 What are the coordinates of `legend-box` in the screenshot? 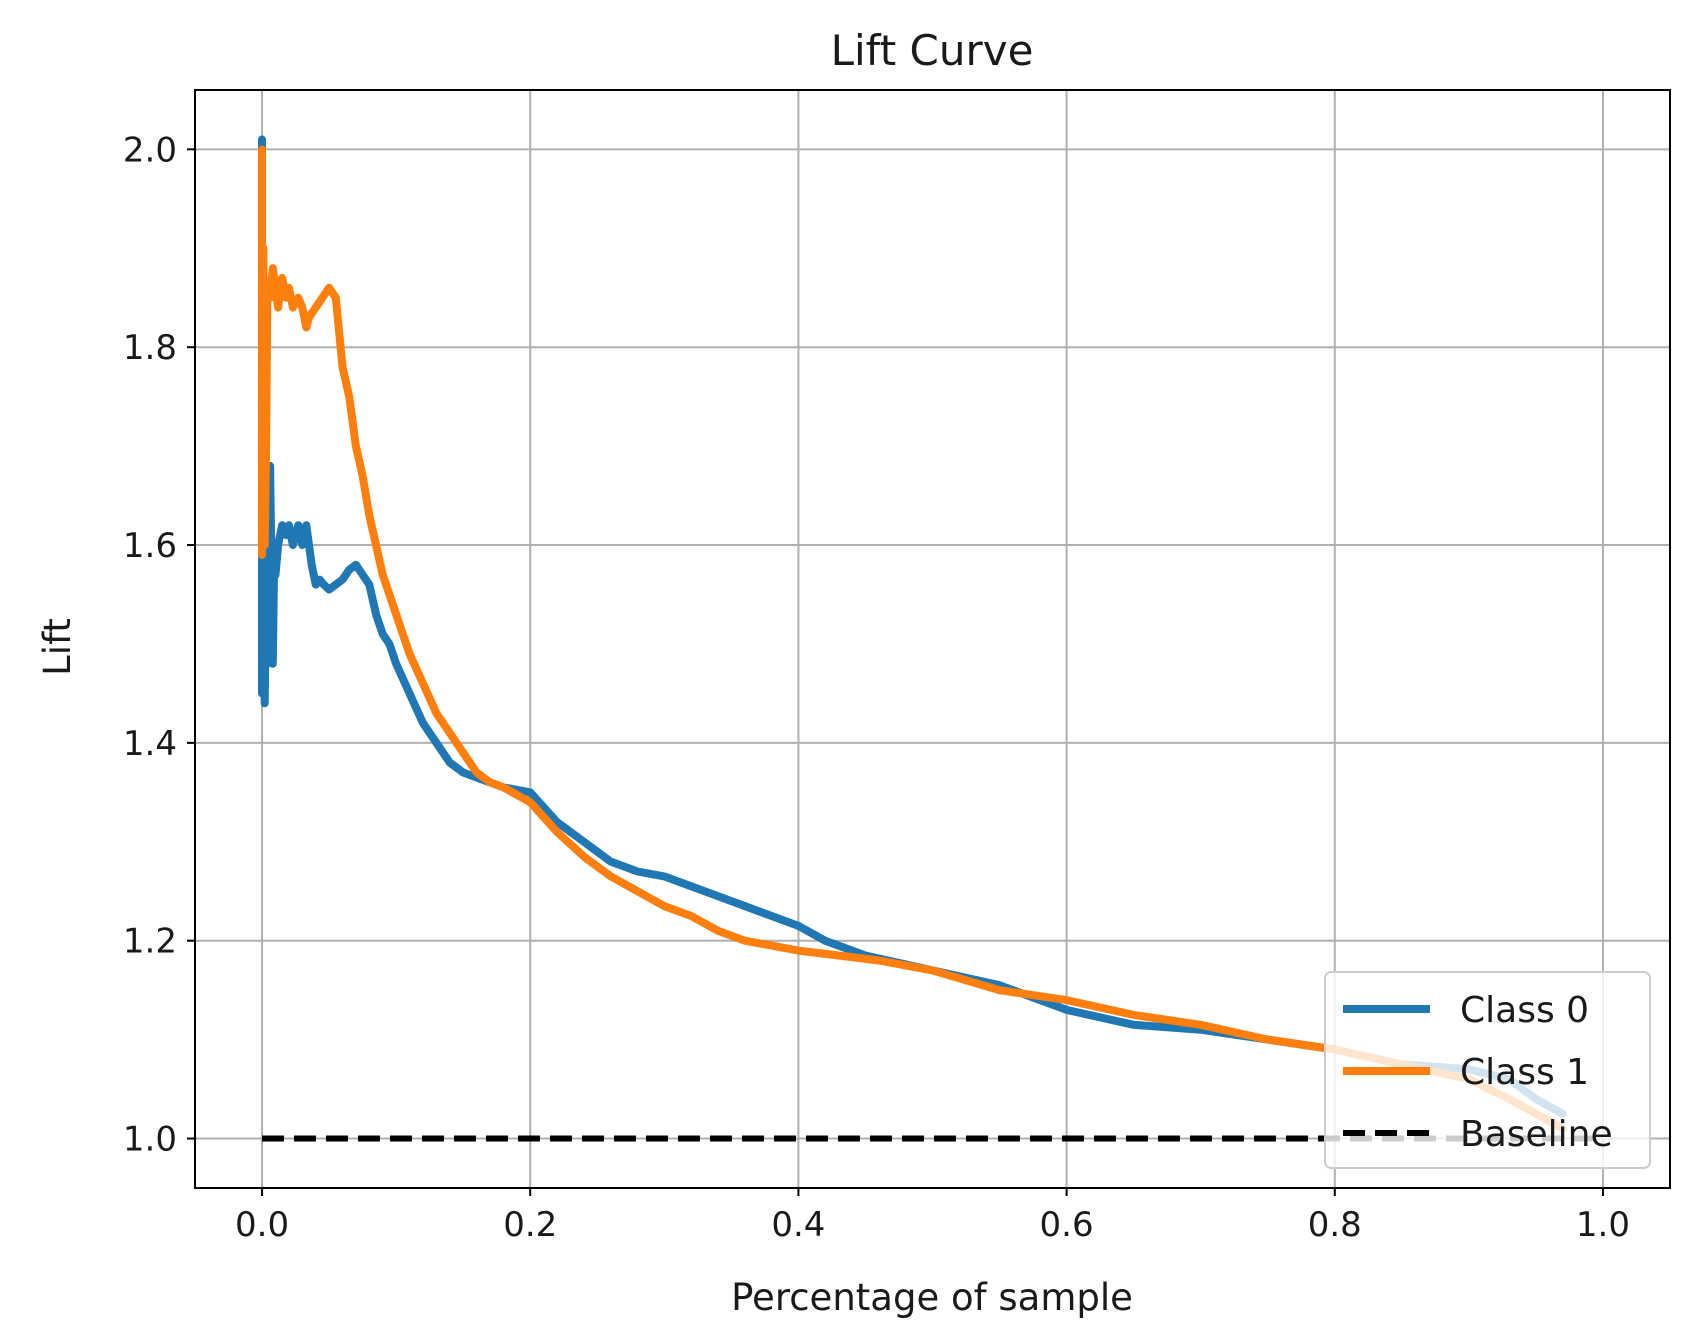 It's located at (1487, 1070).